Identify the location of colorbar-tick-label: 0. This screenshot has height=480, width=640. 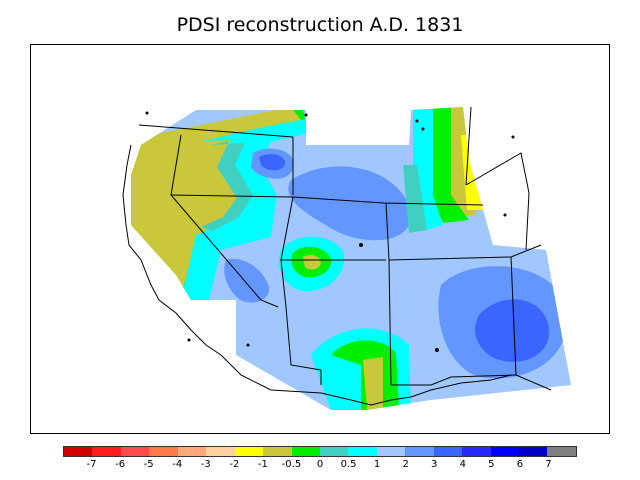
(320, 464).